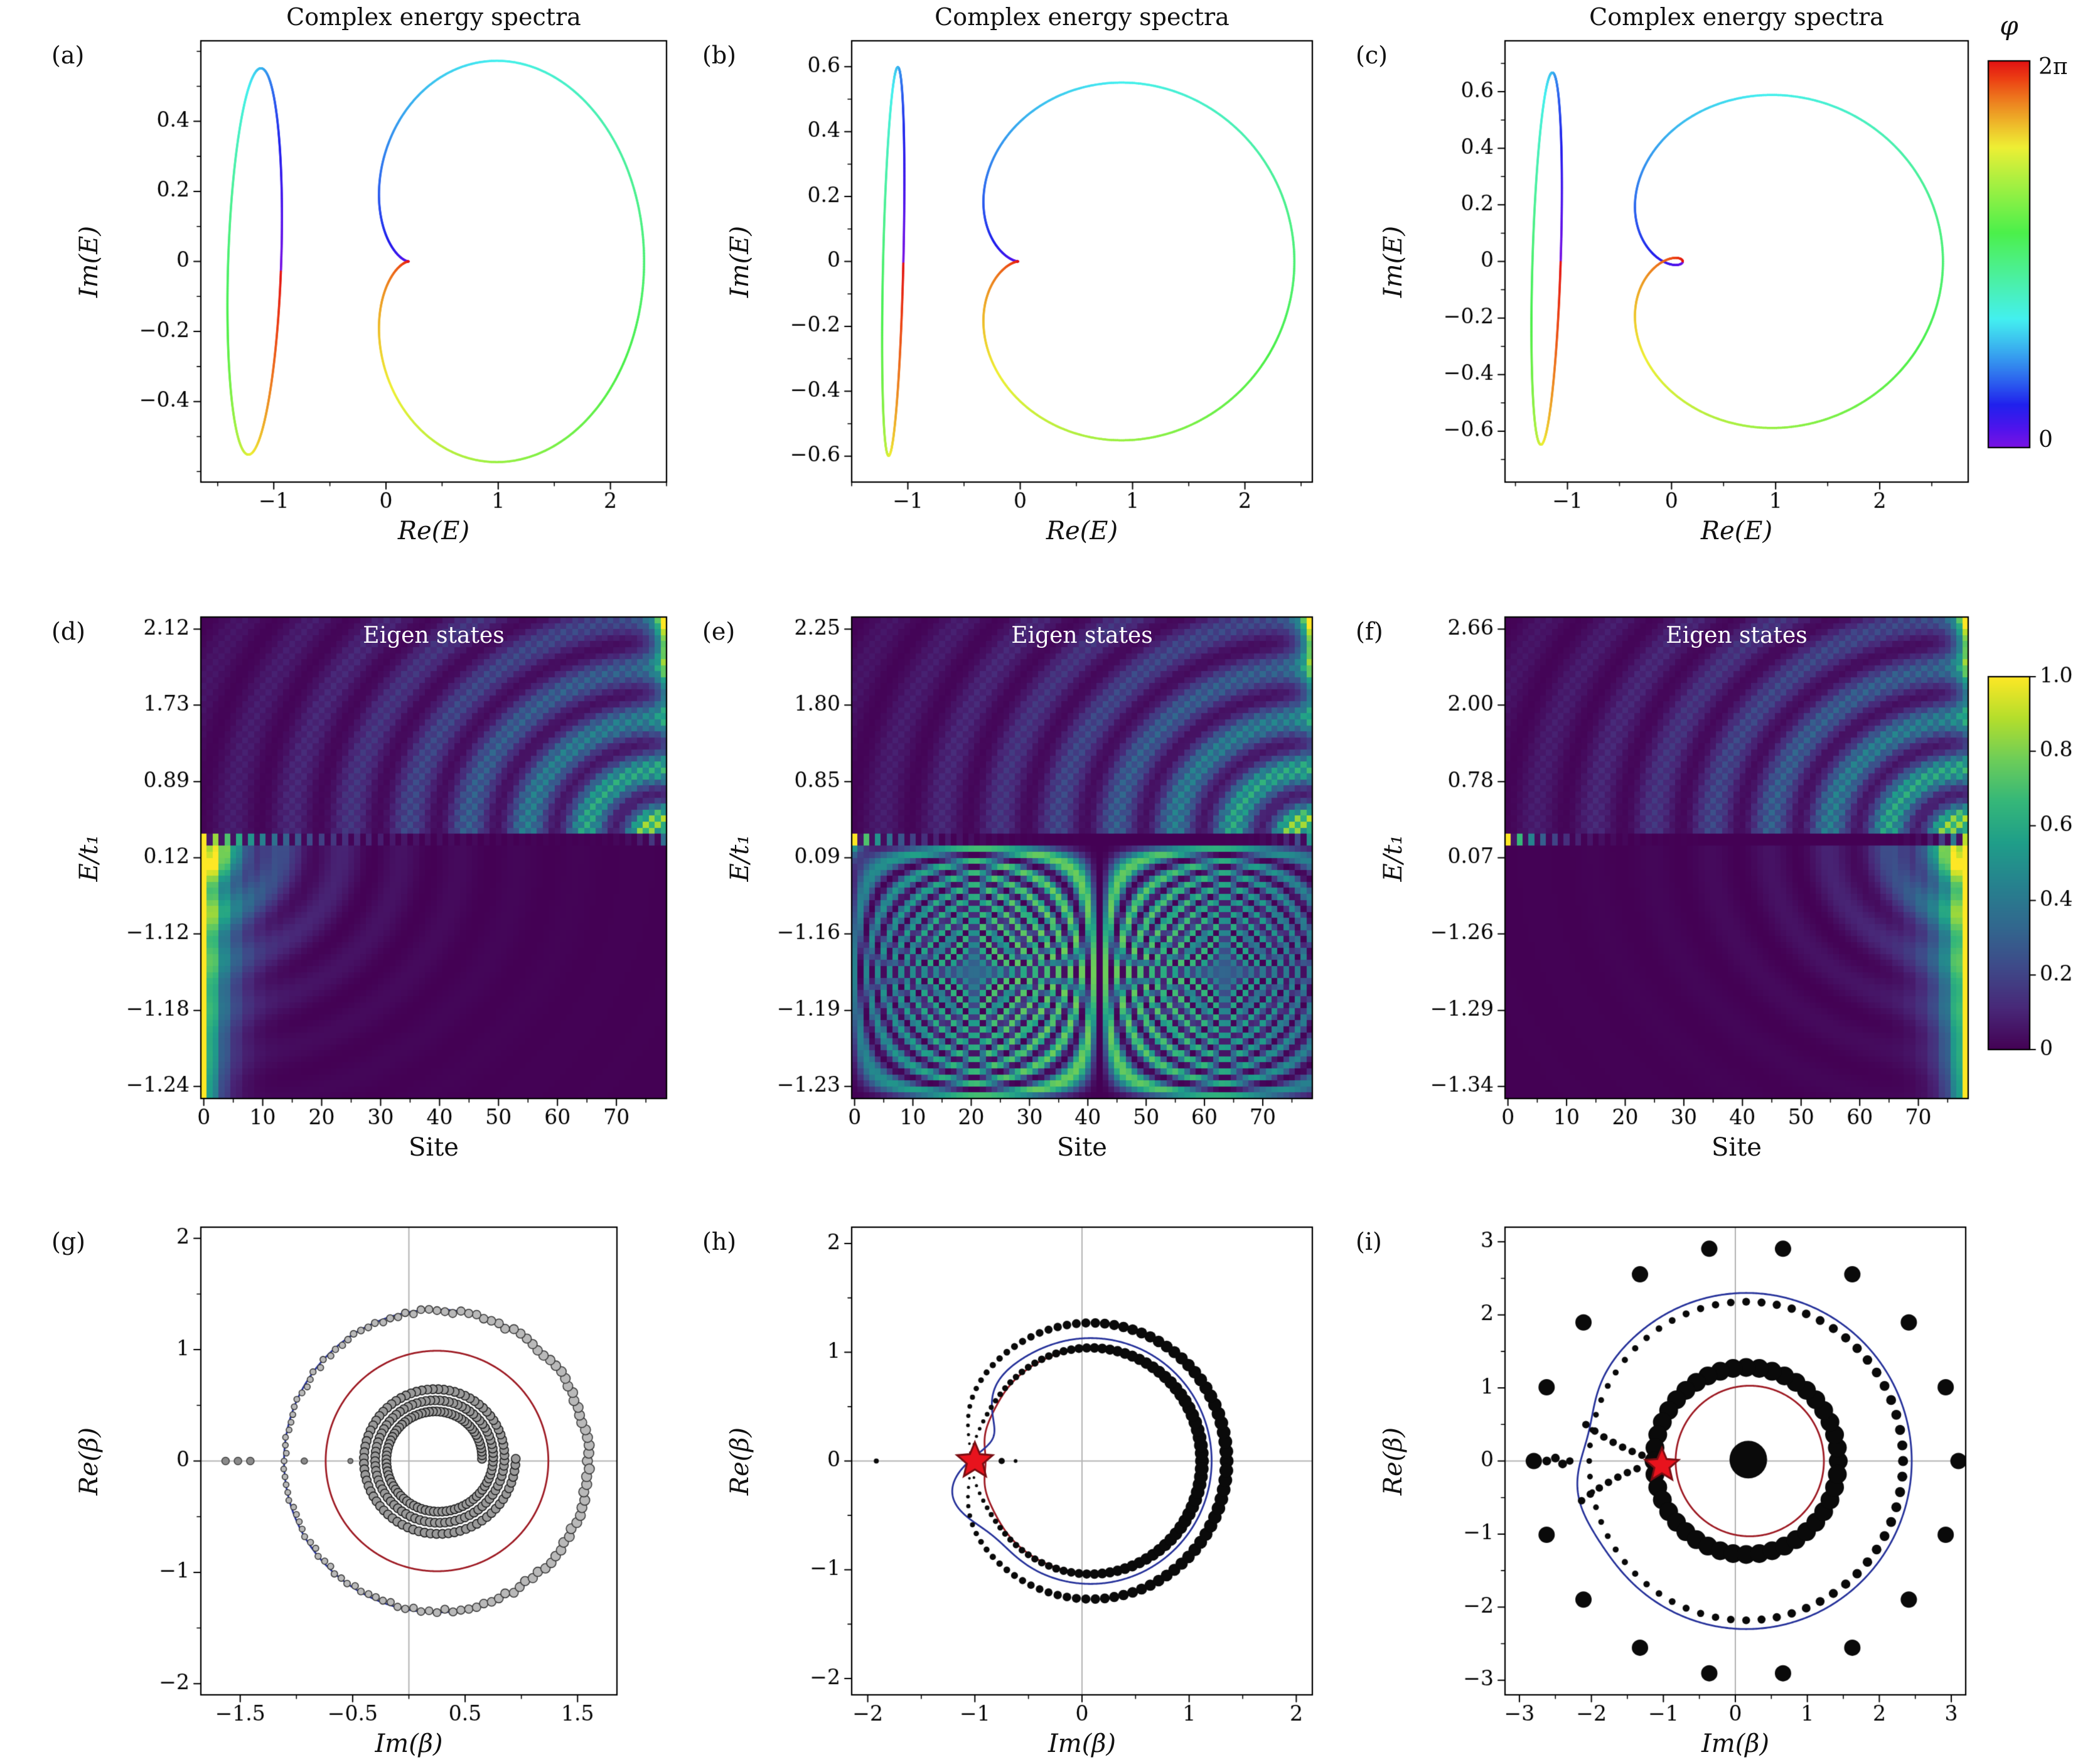 The height and width of the screenshot is (1762, 2100). I want to click on panel-i-xlabel: Im(β), so click(1735, 1744).